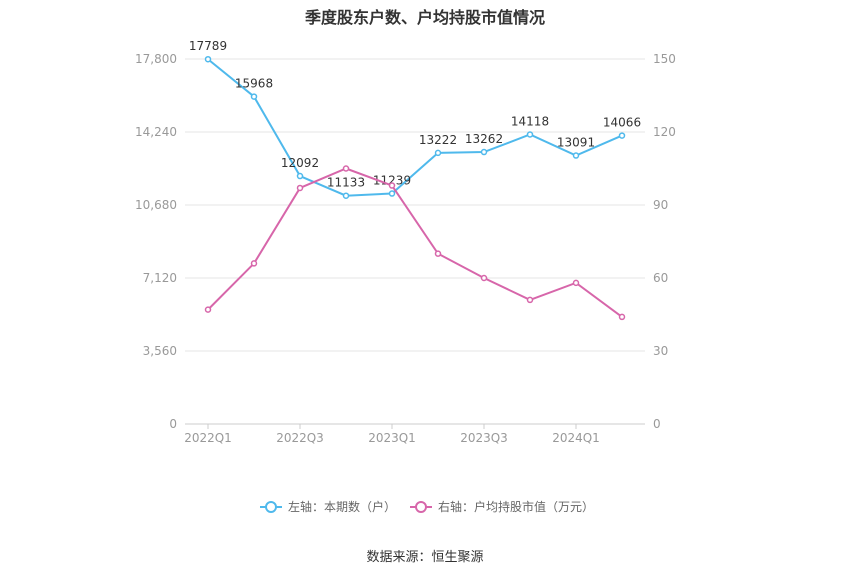  I want to click on left-axis-tick-label: 7,120, so click(160, 278).